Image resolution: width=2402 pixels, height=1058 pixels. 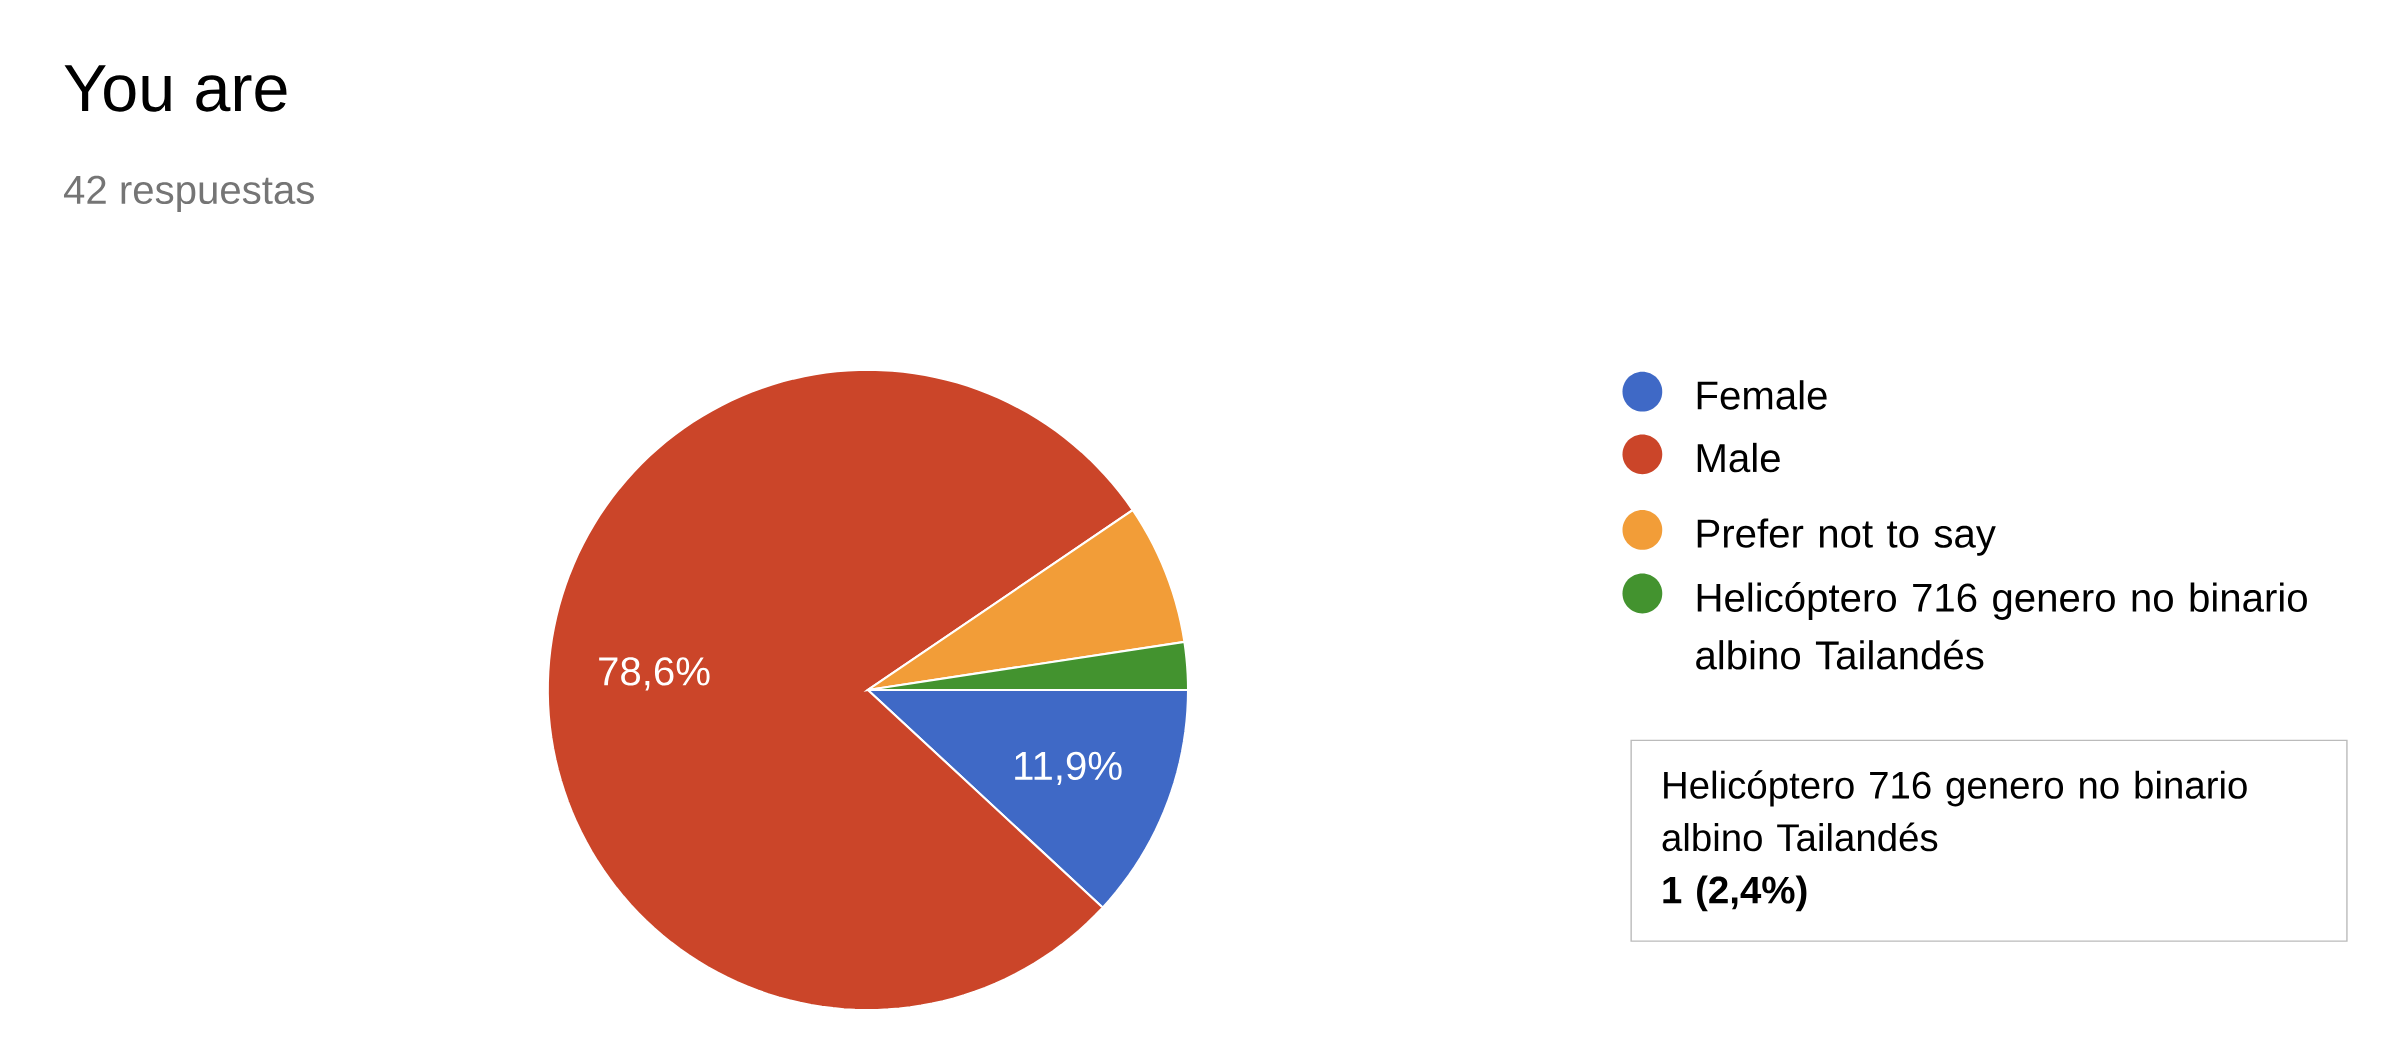 I want to click on chart-title: You are, so click(x=175, y=88).